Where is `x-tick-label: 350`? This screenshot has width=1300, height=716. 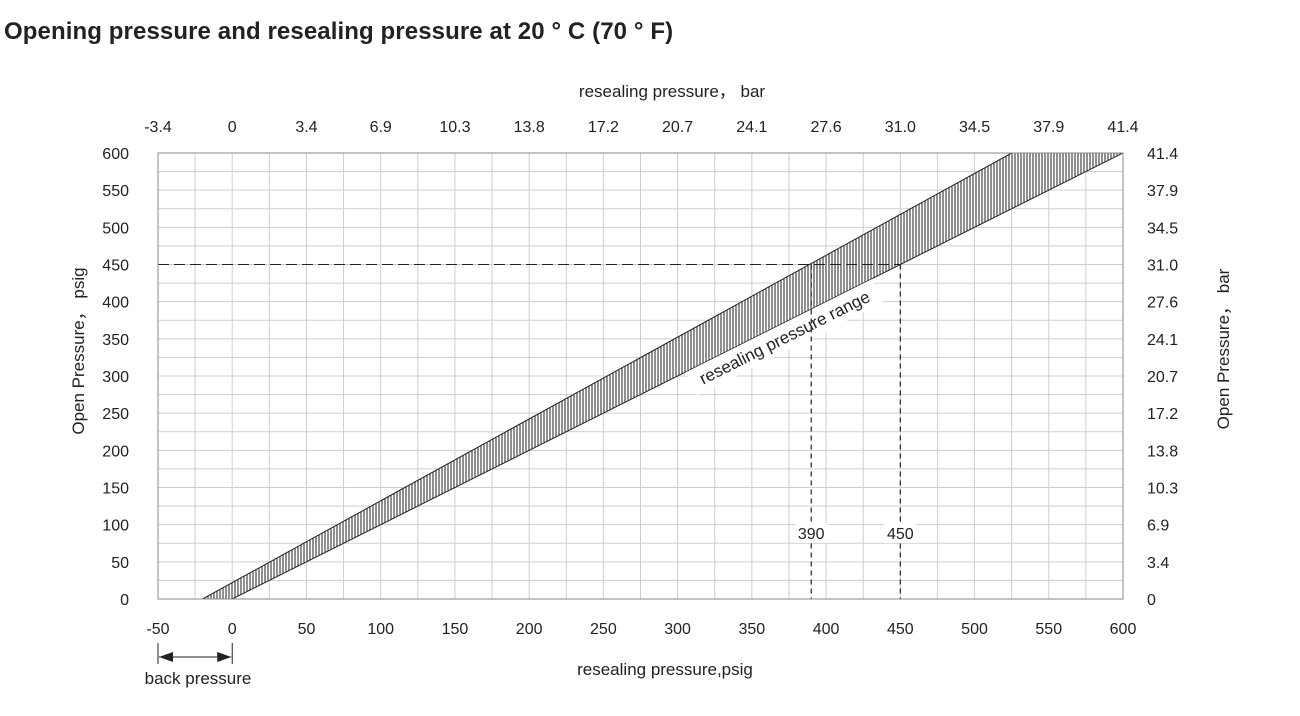
x-tick-label: 350 is located at coordinates (751, 629).